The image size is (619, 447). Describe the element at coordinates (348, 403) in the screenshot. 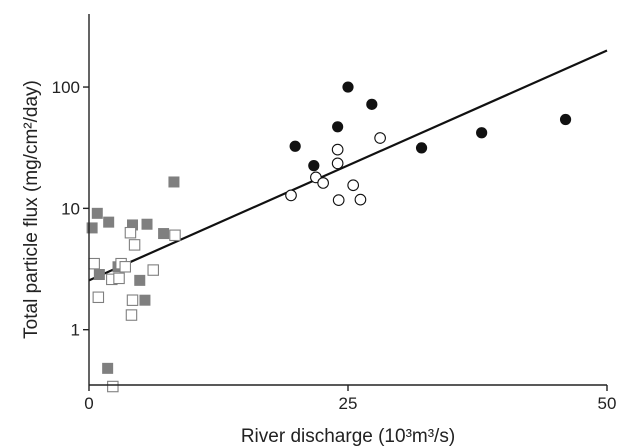

I see `x-tick-label: 25` at that location.